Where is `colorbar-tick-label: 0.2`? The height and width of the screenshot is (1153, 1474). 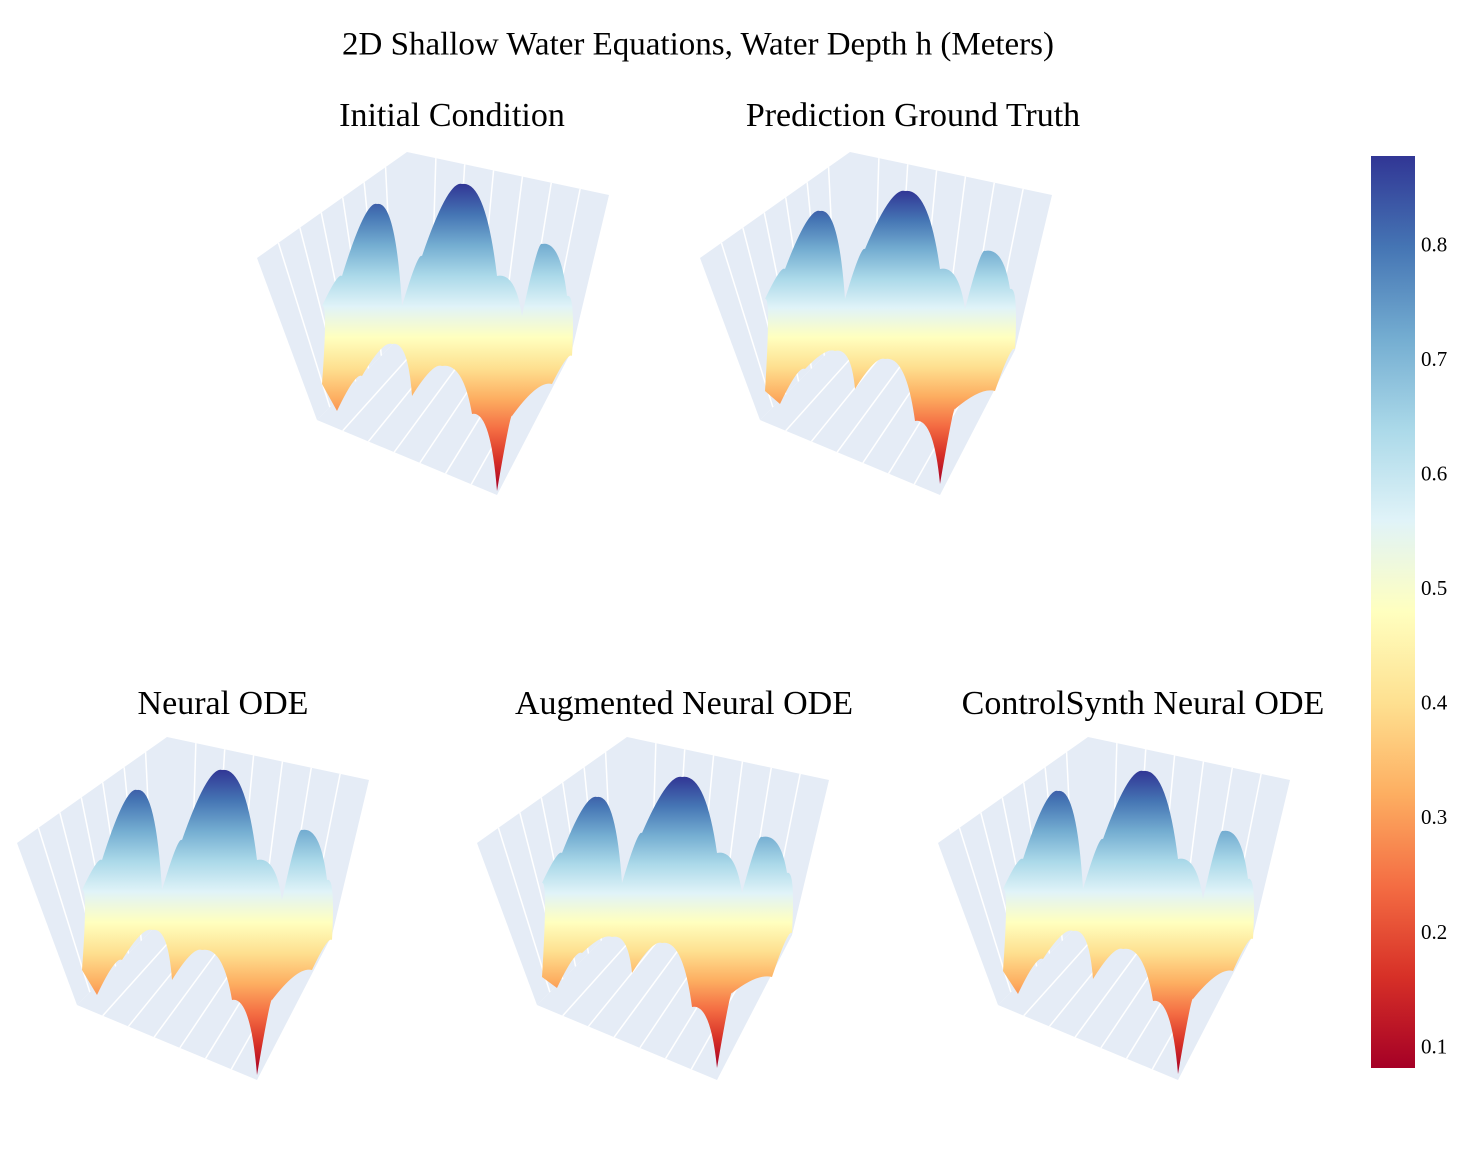
colorbar-tick-label: 0.2 is located at coordinates (1434, 932).